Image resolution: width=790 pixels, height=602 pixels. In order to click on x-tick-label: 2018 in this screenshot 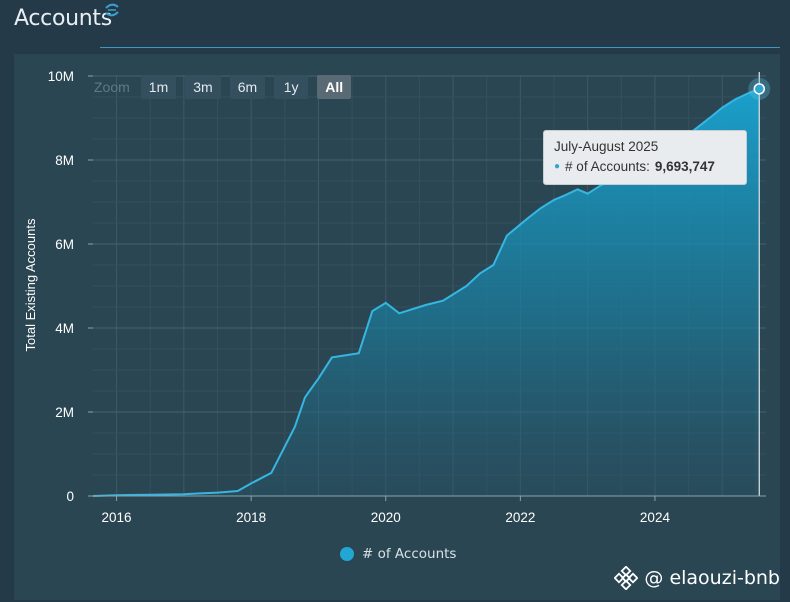, I will do `click(251, 517)`.